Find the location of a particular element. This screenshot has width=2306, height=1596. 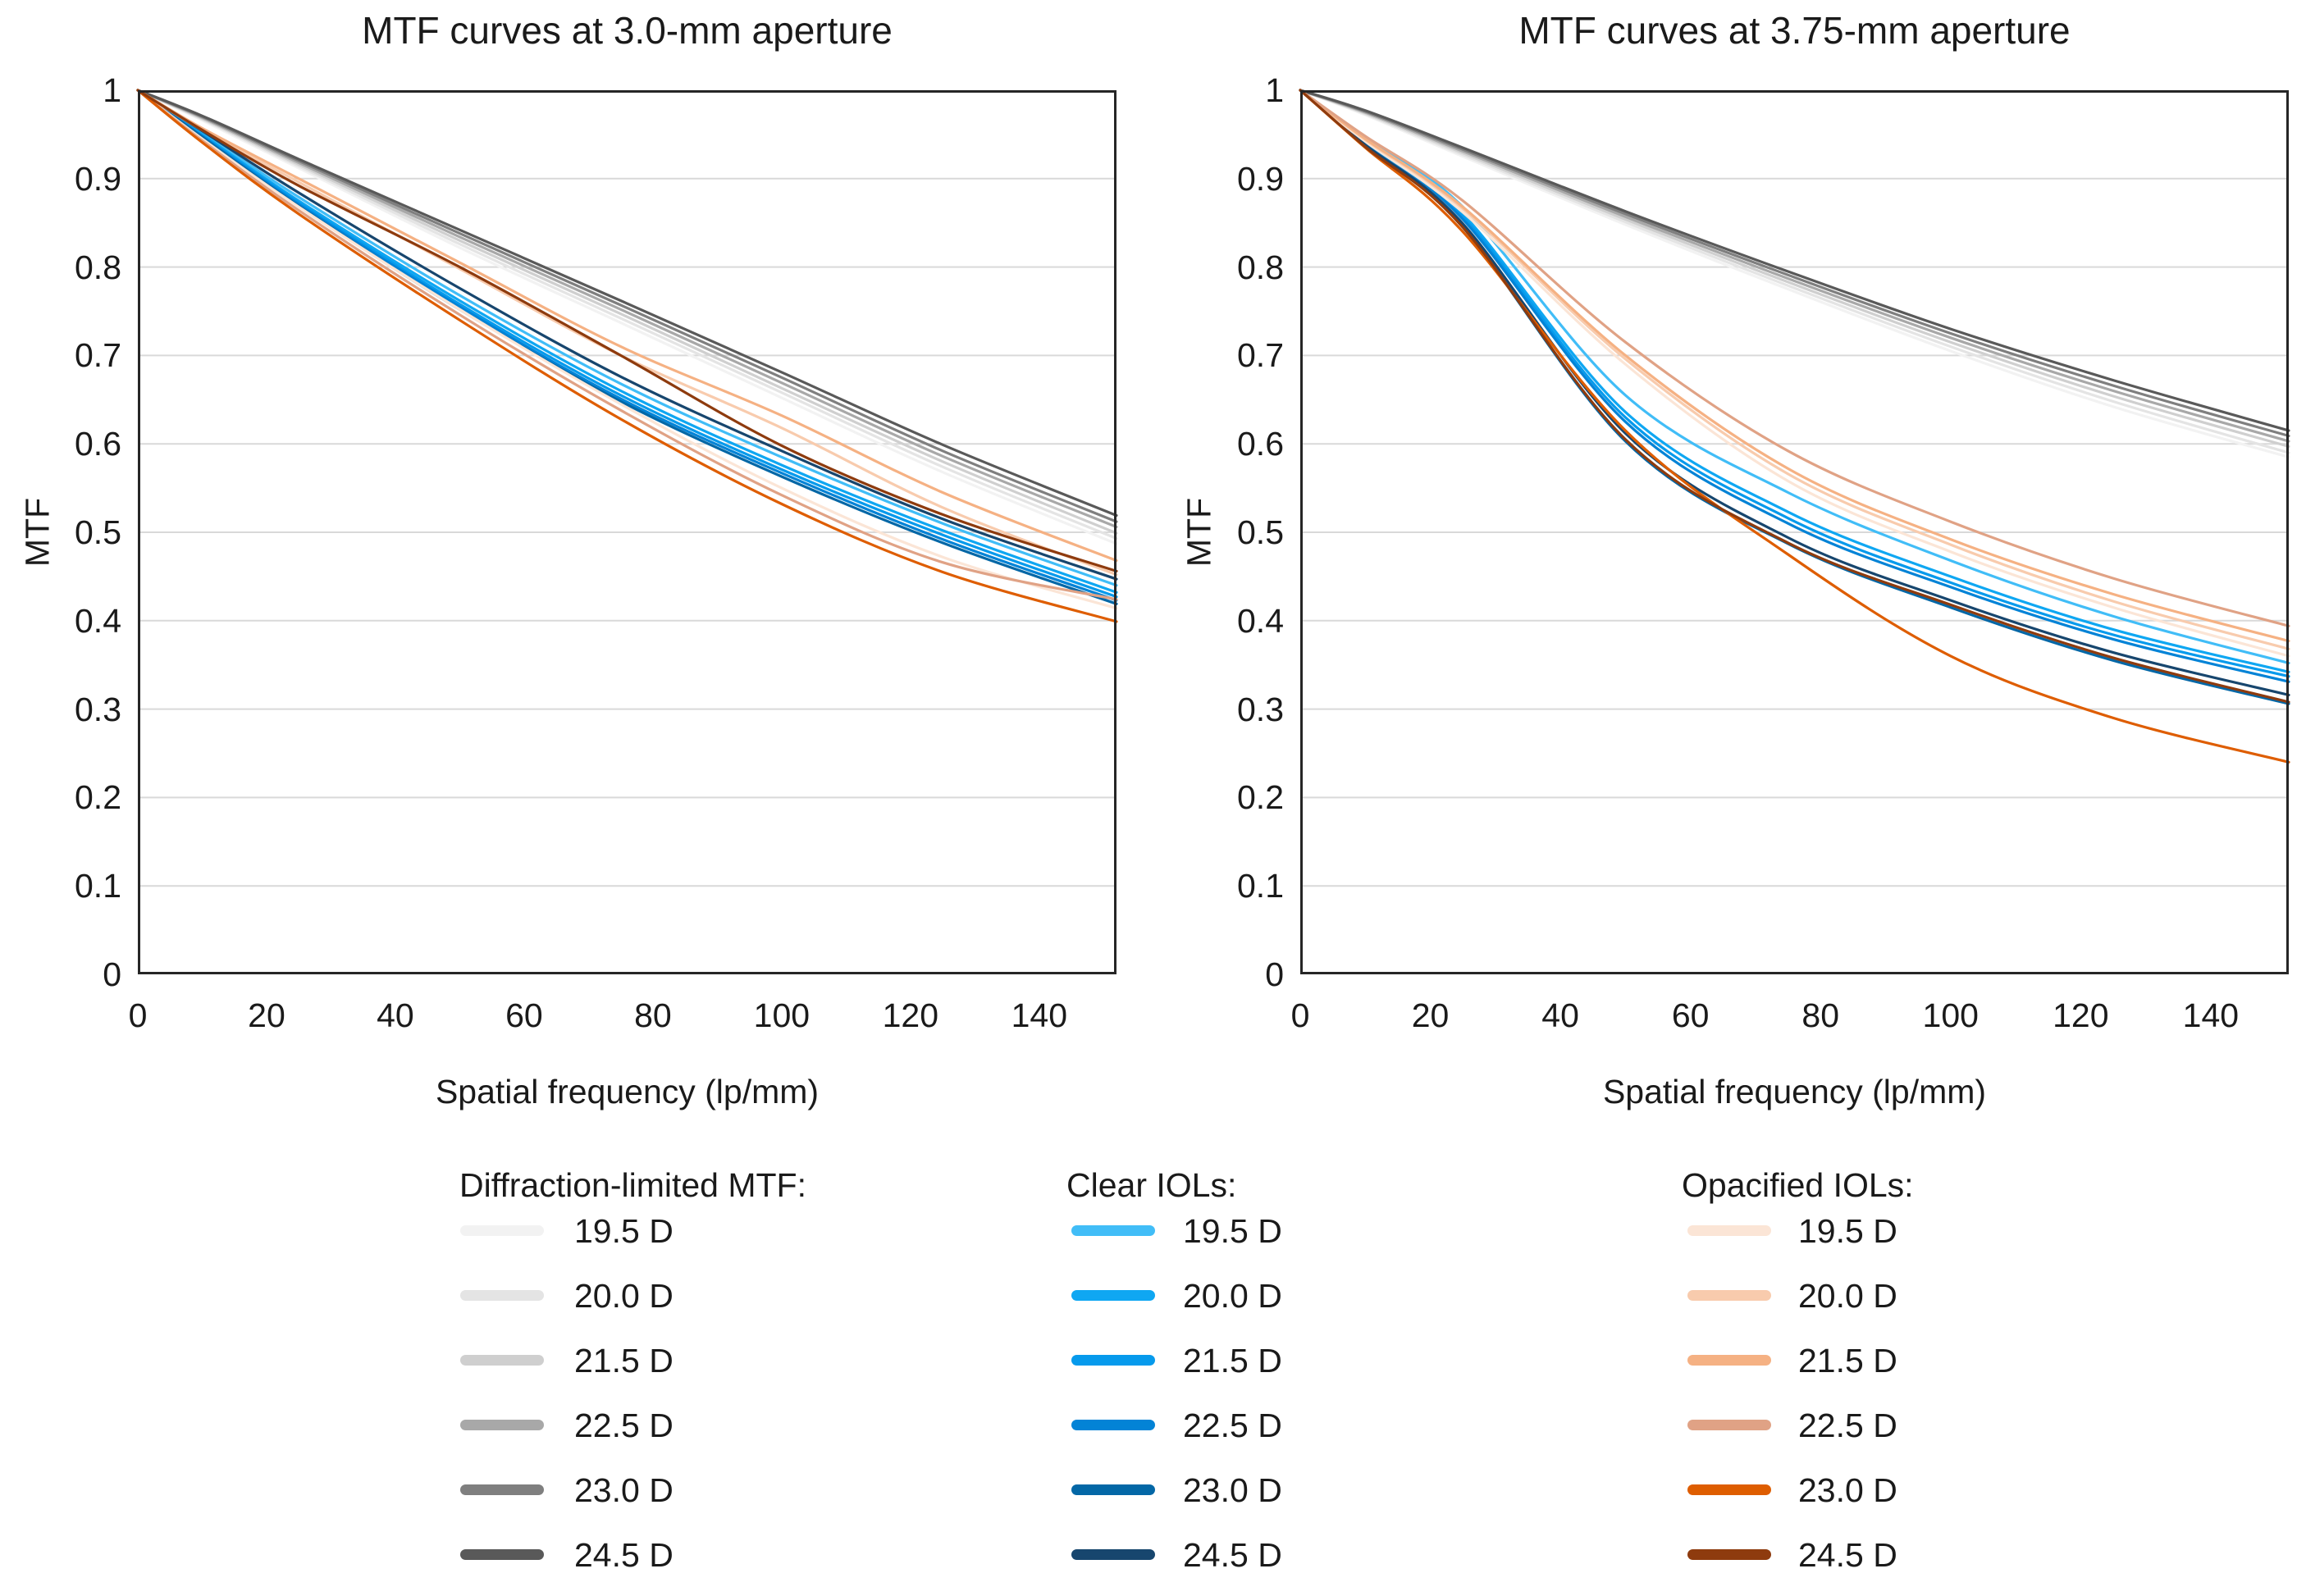

curve-clear-iols-20.0 is located at coordinates (627, 341).